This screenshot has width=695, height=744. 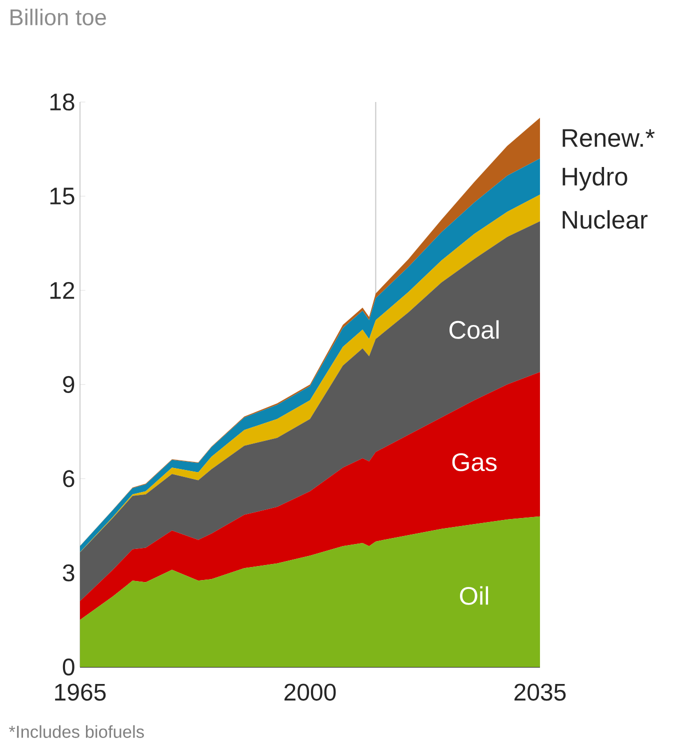 What do you see at coordinates (58, 17) in the screenshot?
I see `y-axis-title: Billion toe` at bounding box center [58, 17].